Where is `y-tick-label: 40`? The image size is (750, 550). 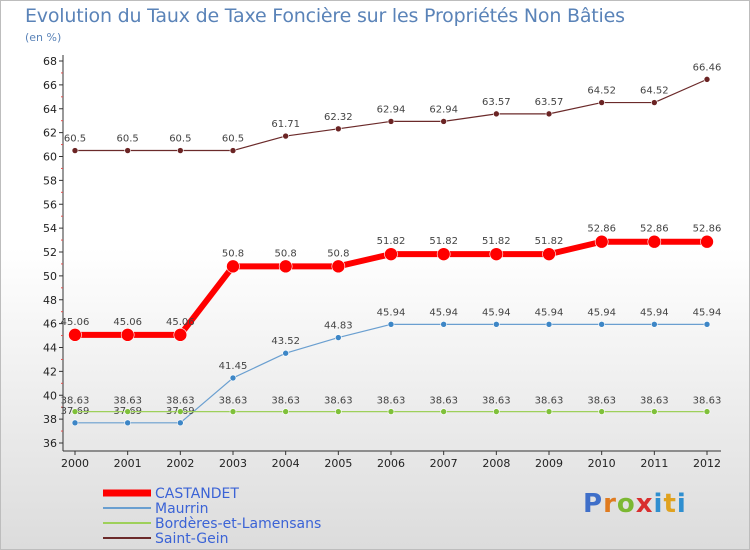 y-tick-label: 40 is located at coordinates (50, 395).